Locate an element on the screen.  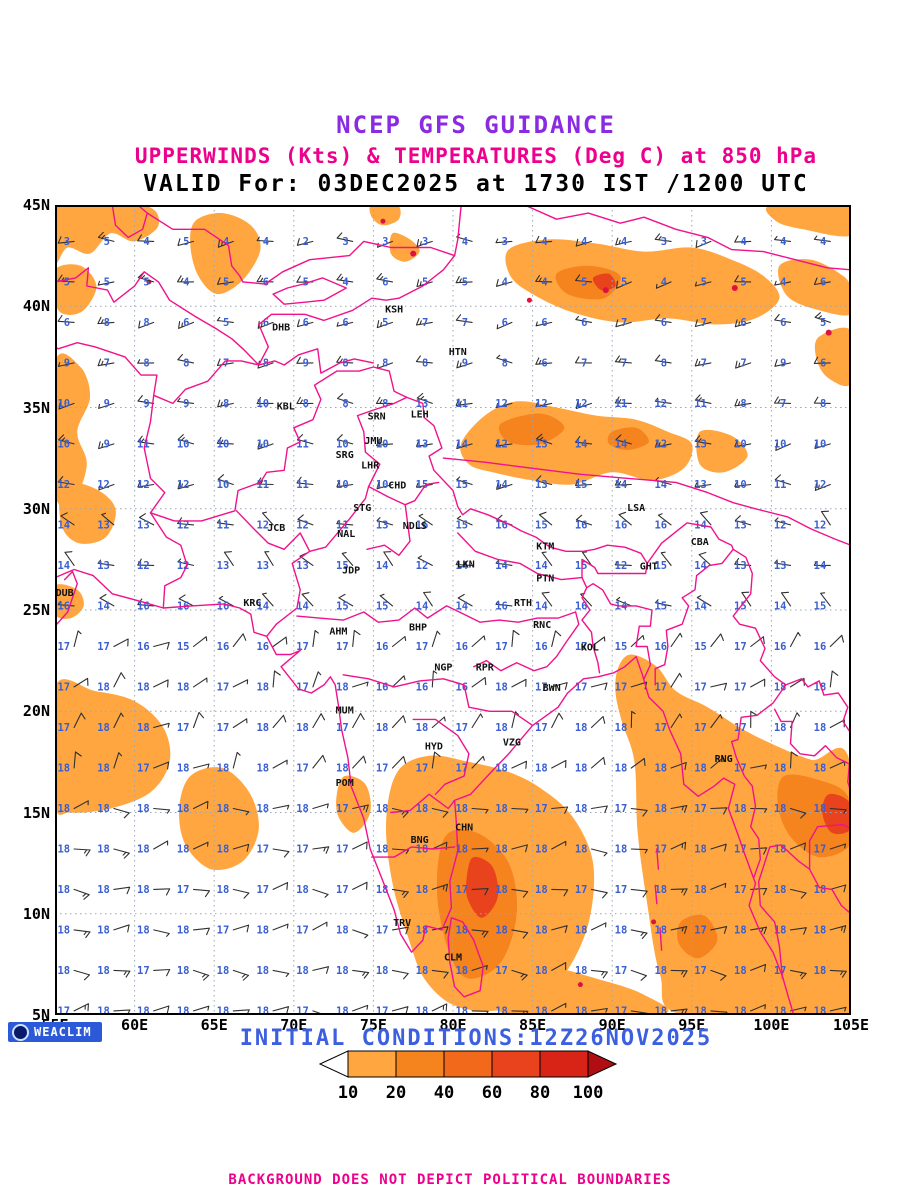
lat-tick-label: 35N is located at coordinates (36, 407).